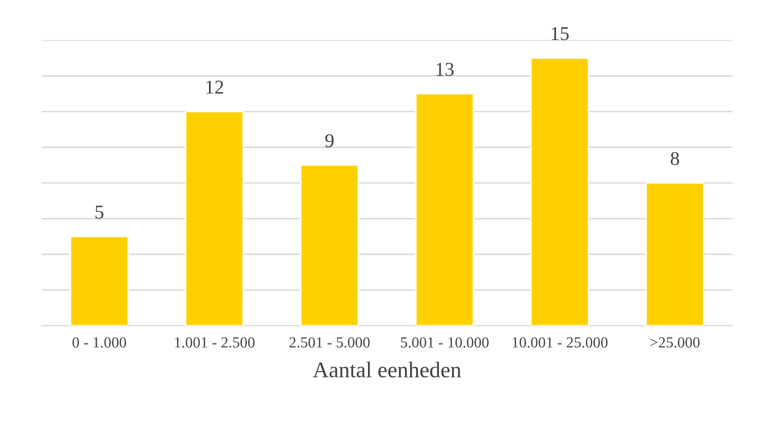 This screenshot has width=759, height=423. What do you see at coordinates (329, 141) in the screenshot?
I see `data-label: 9` at bounding box center [329, 141].